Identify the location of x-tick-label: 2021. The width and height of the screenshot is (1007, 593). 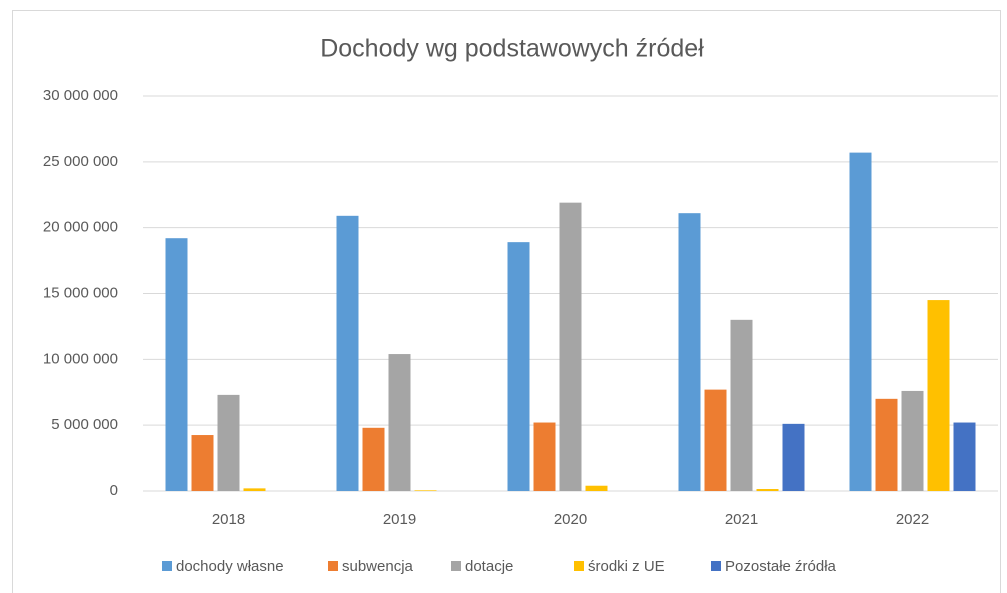
(741, 519).